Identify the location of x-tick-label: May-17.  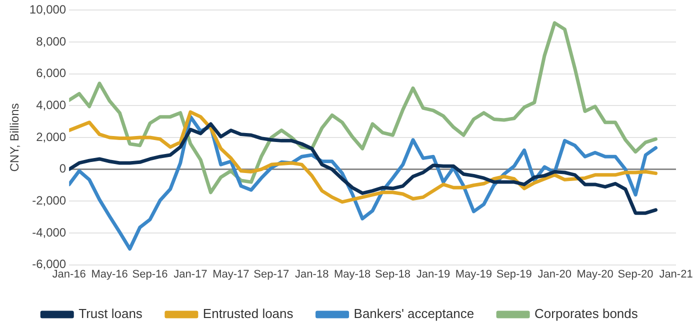
(231, 274).